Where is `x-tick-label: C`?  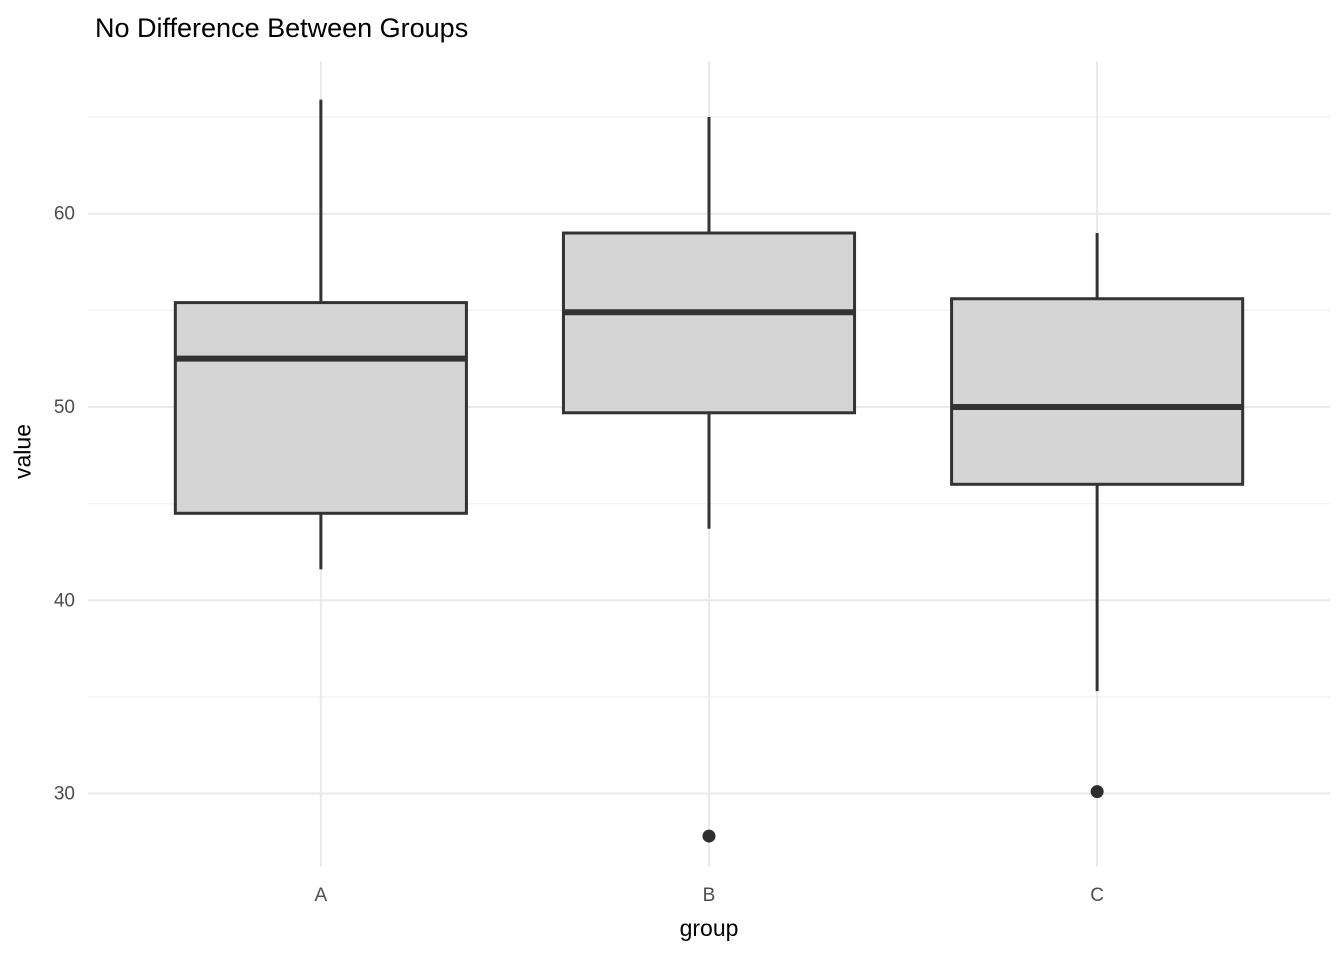
x-tick-label: C is located at coordinates (1097, 895).